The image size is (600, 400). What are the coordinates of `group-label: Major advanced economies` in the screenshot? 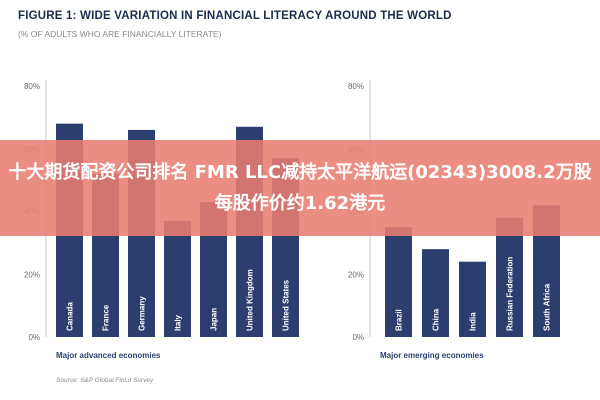 It's located at (108, 355).